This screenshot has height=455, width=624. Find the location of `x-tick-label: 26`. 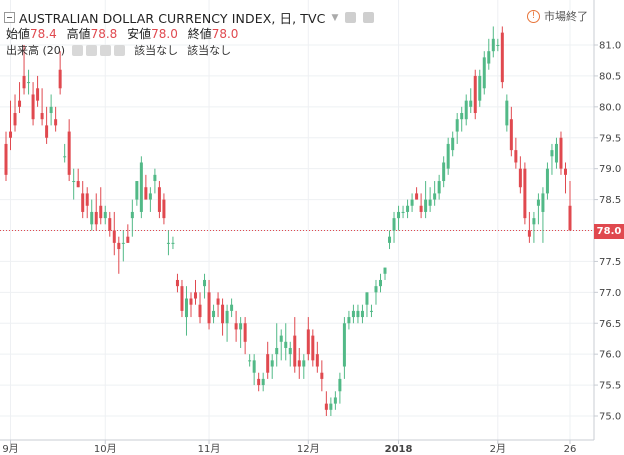

x-tick-label: 26 is located at coordinates (570, 449).